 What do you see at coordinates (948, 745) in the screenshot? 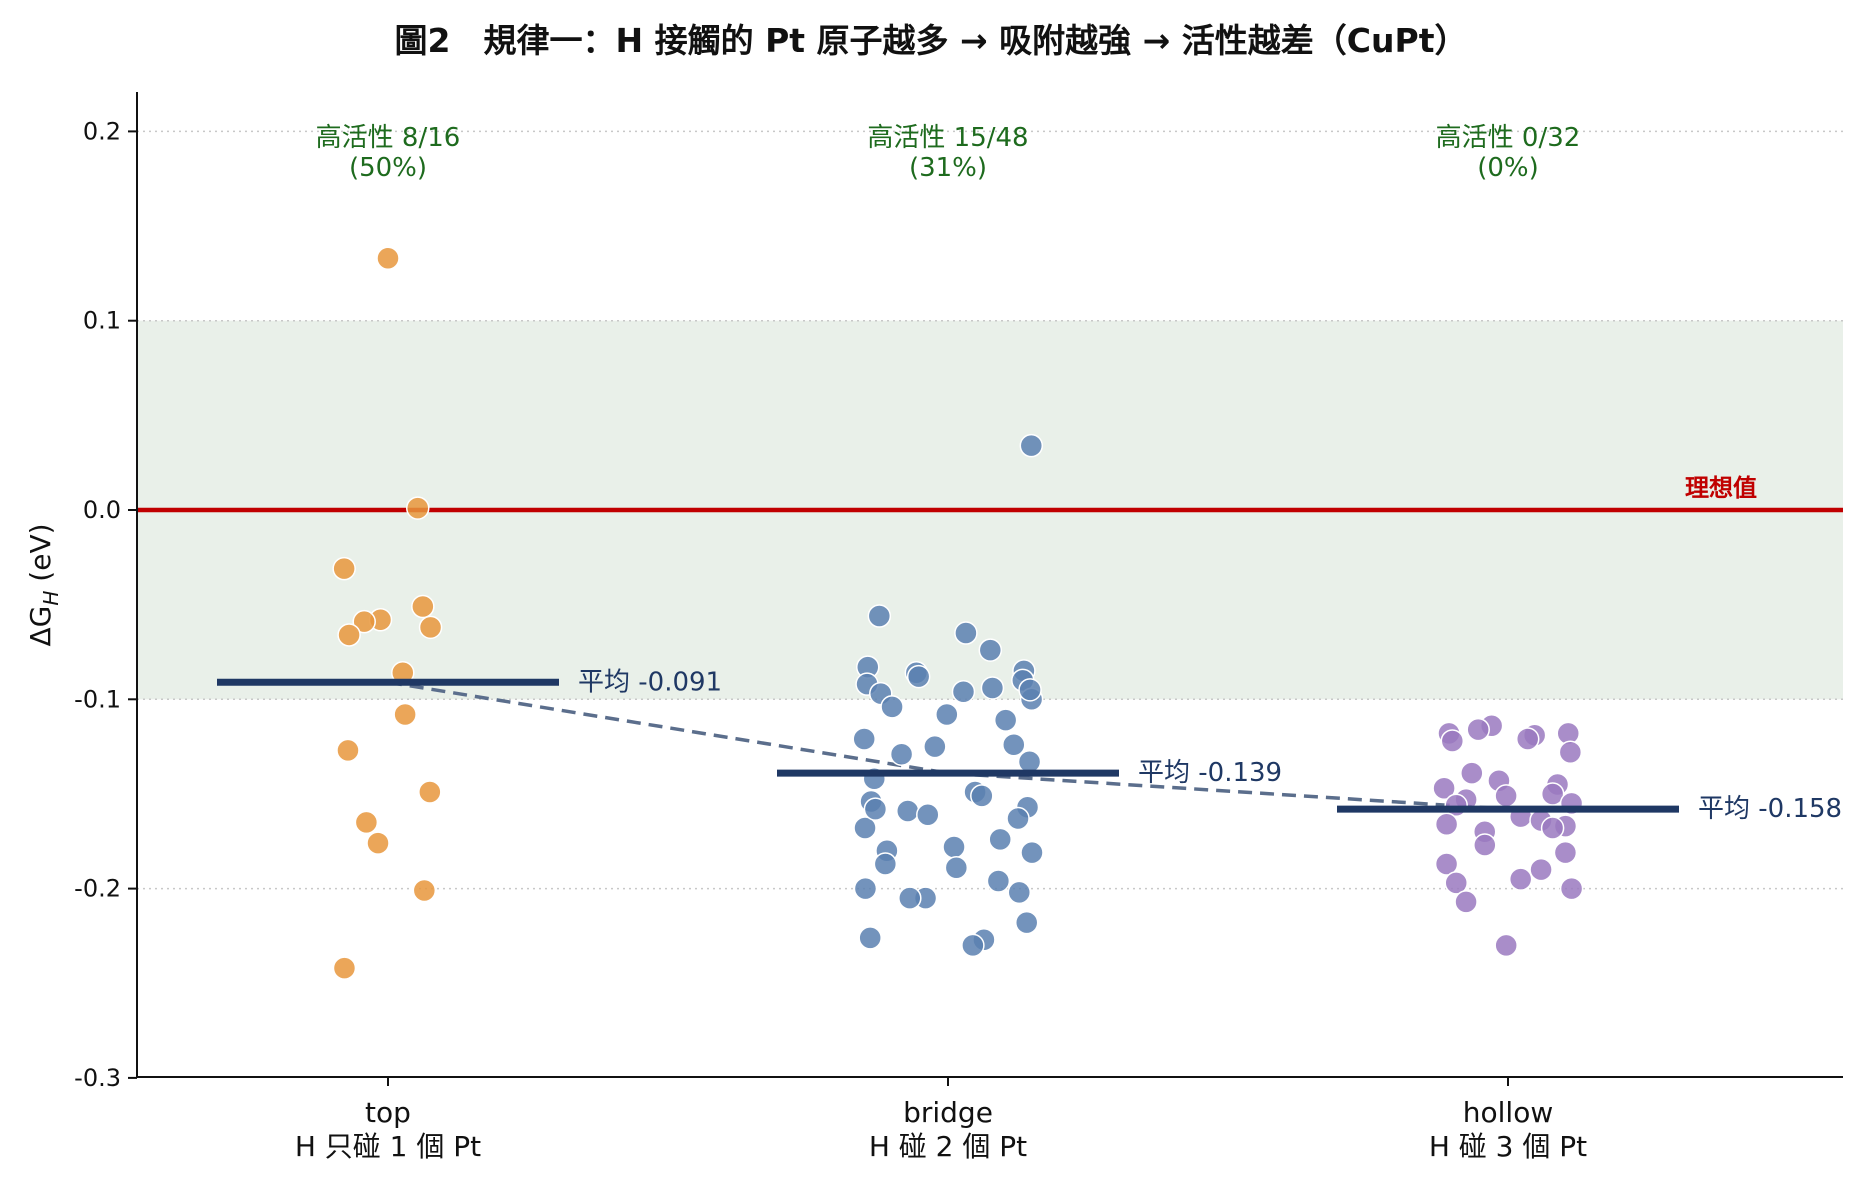
I see `trend-line` at bounding box center [948, 745].